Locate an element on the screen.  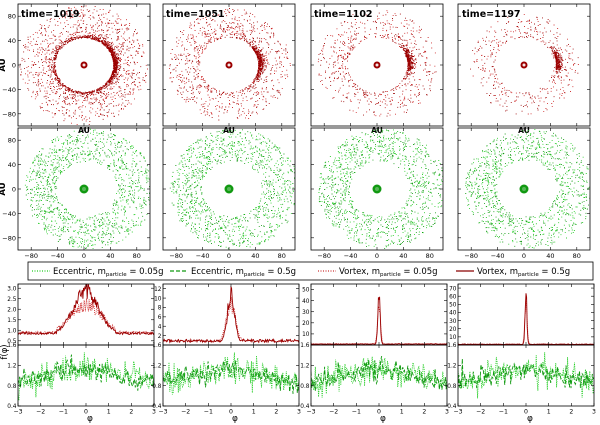
y-tick-label: 30 is located at coordinates (453, 322).